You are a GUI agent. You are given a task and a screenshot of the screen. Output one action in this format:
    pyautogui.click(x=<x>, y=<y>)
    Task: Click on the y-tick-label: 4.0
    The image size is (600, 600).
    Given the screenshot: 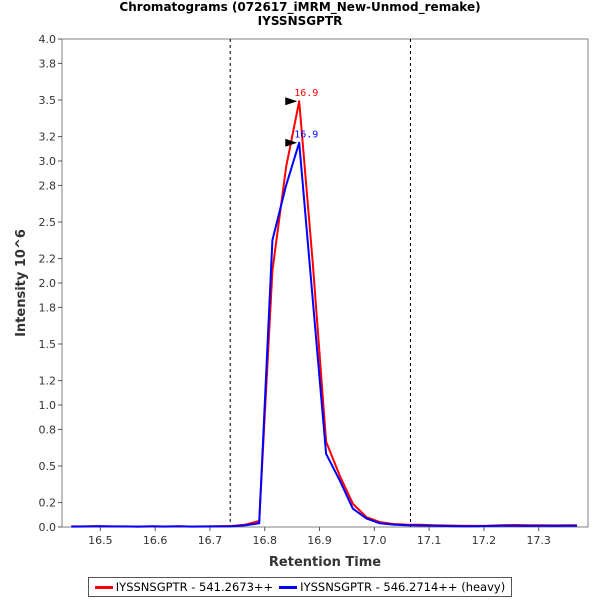 What is the action you would take?
    pyautogui.click(x=48, y=39)
    